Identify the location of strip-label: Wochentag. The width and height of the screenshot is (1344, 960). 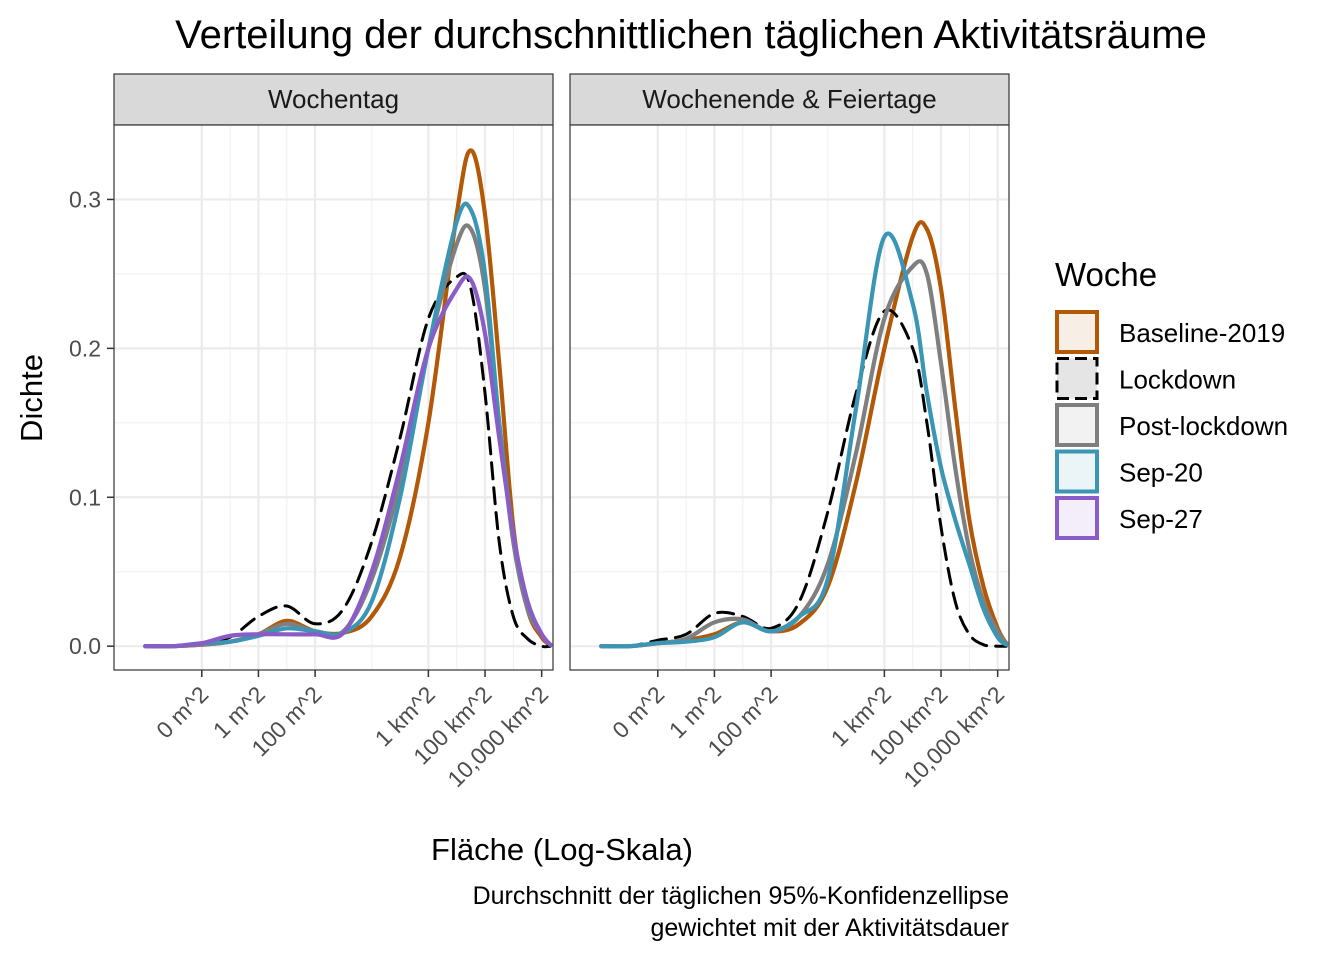
(333, 99).